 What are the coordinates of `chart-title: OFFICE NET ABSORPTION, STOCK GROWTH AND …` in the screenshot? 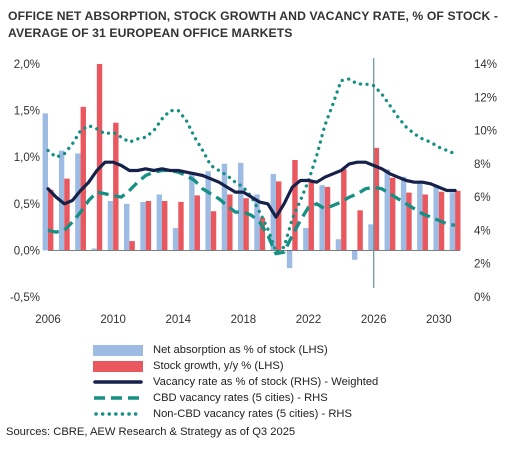 It's located at (260, 25).